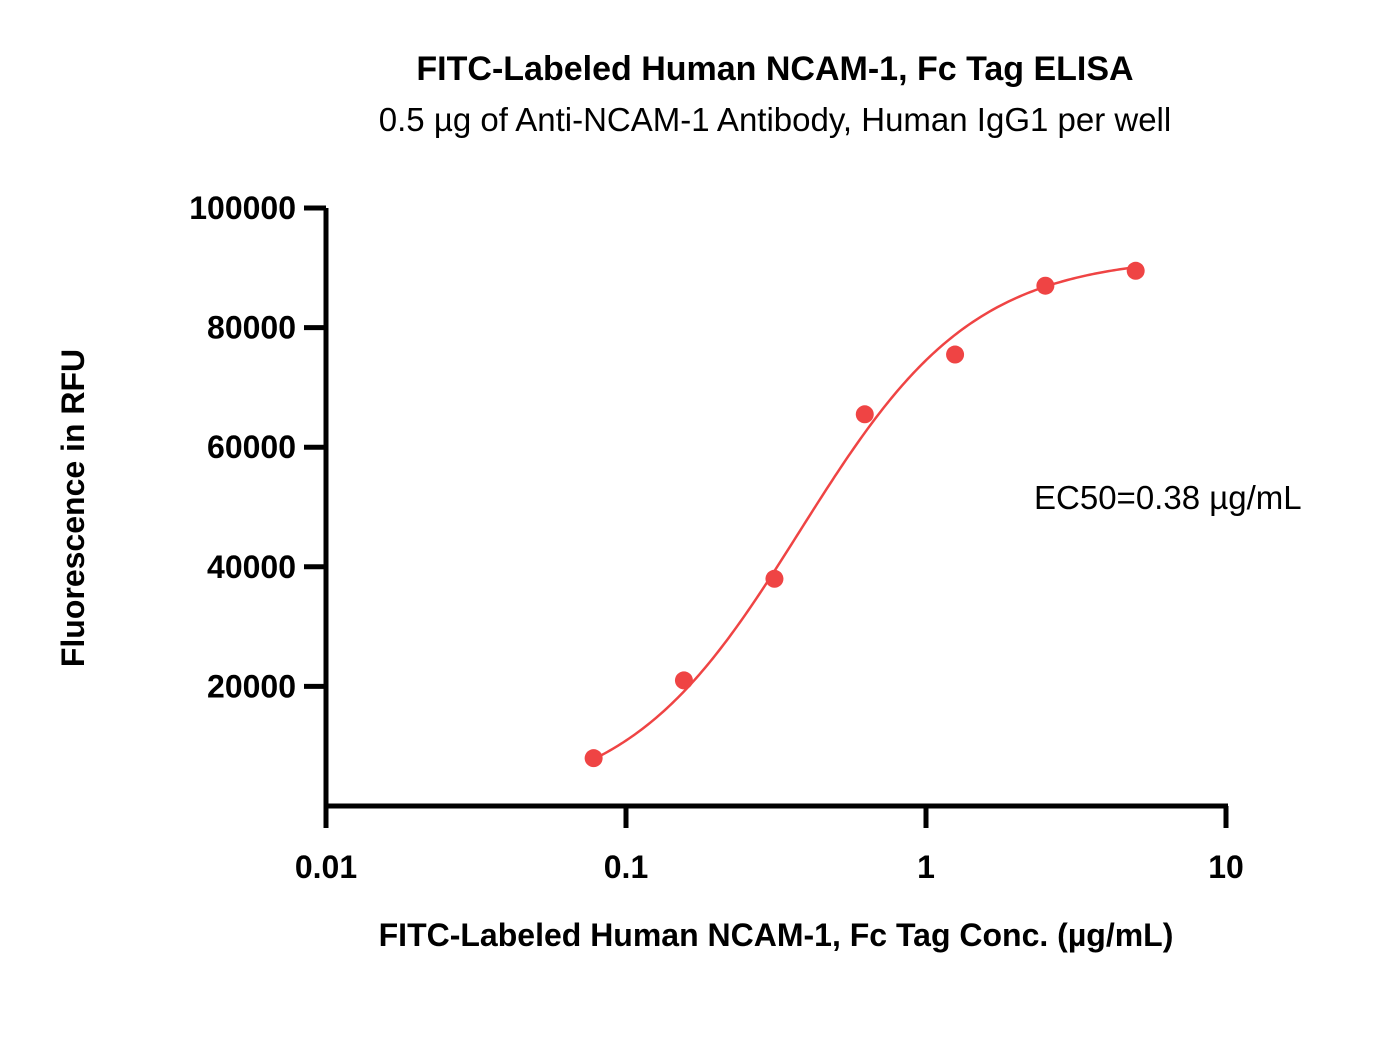  Describe the element at coordinates (73, 508) in the screenshot. I see `y-axis-label: Fluorescence in RFU` at that location.